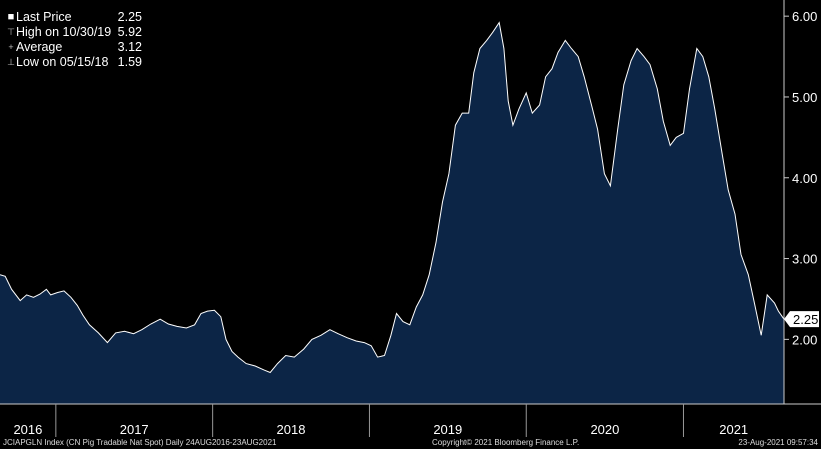 This screenshot has height=449, width=821. Describe the element at coordinates (39, 47) in the screenshot. I see `legend-label: Average` at that location.